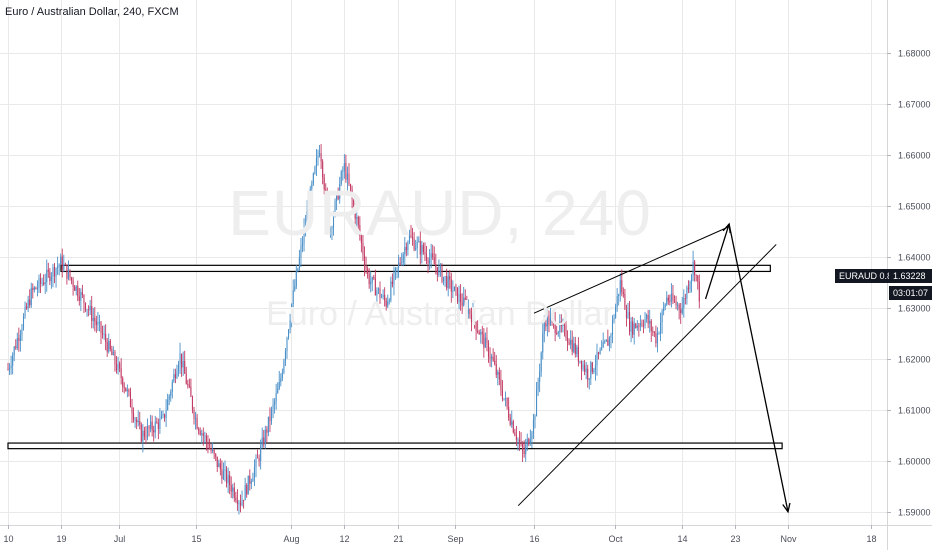 The height and width of the screenshot is (550, 932). Describe the element at coordinates (120, 539) in the screenshot. I see `time-tick-label: Jul` at that location.